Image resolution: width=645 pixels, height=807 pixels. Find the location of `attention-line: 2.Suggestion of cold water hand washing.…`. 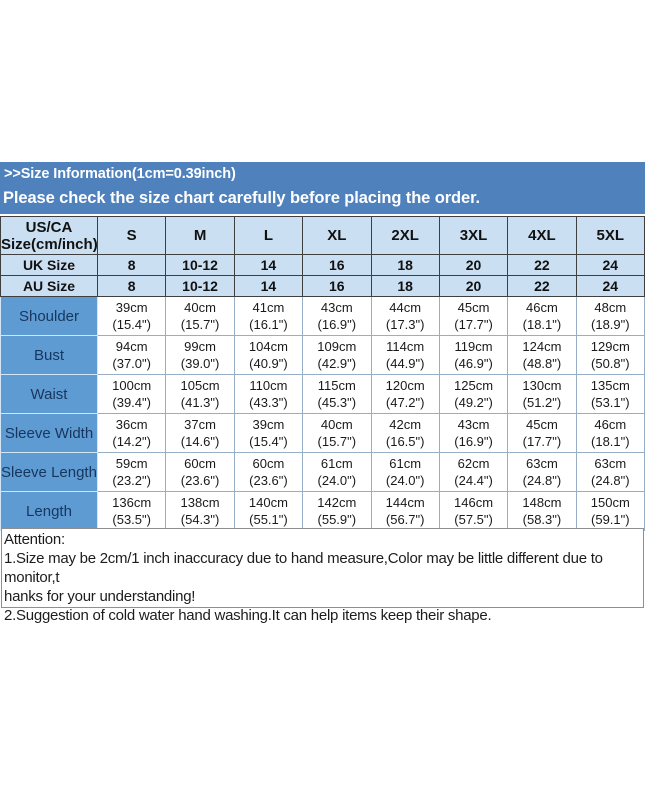

attention-line: 2.Suggestion of cold water hand washing.… is located at coordinates (248, 615).